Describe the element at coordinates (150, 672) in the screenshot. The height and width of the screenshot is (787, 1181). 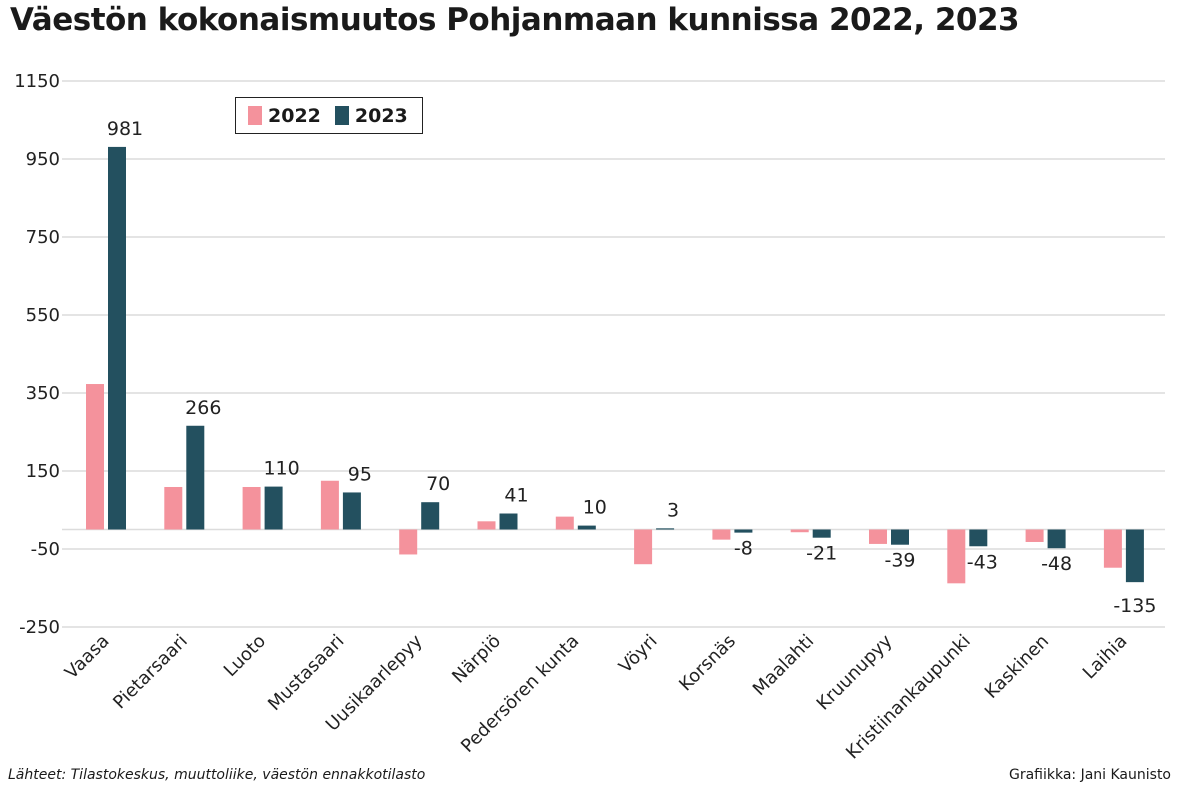
I see `x-tick-label: Pietarsaari` at that location.